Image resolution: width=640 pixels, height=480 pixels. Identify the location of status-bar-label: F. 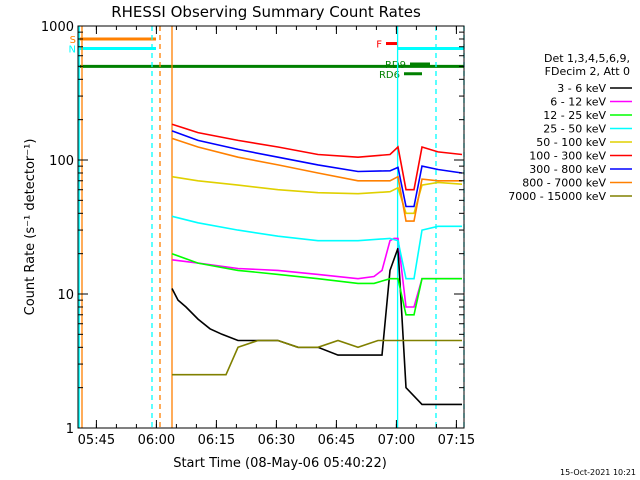
(379, 45).